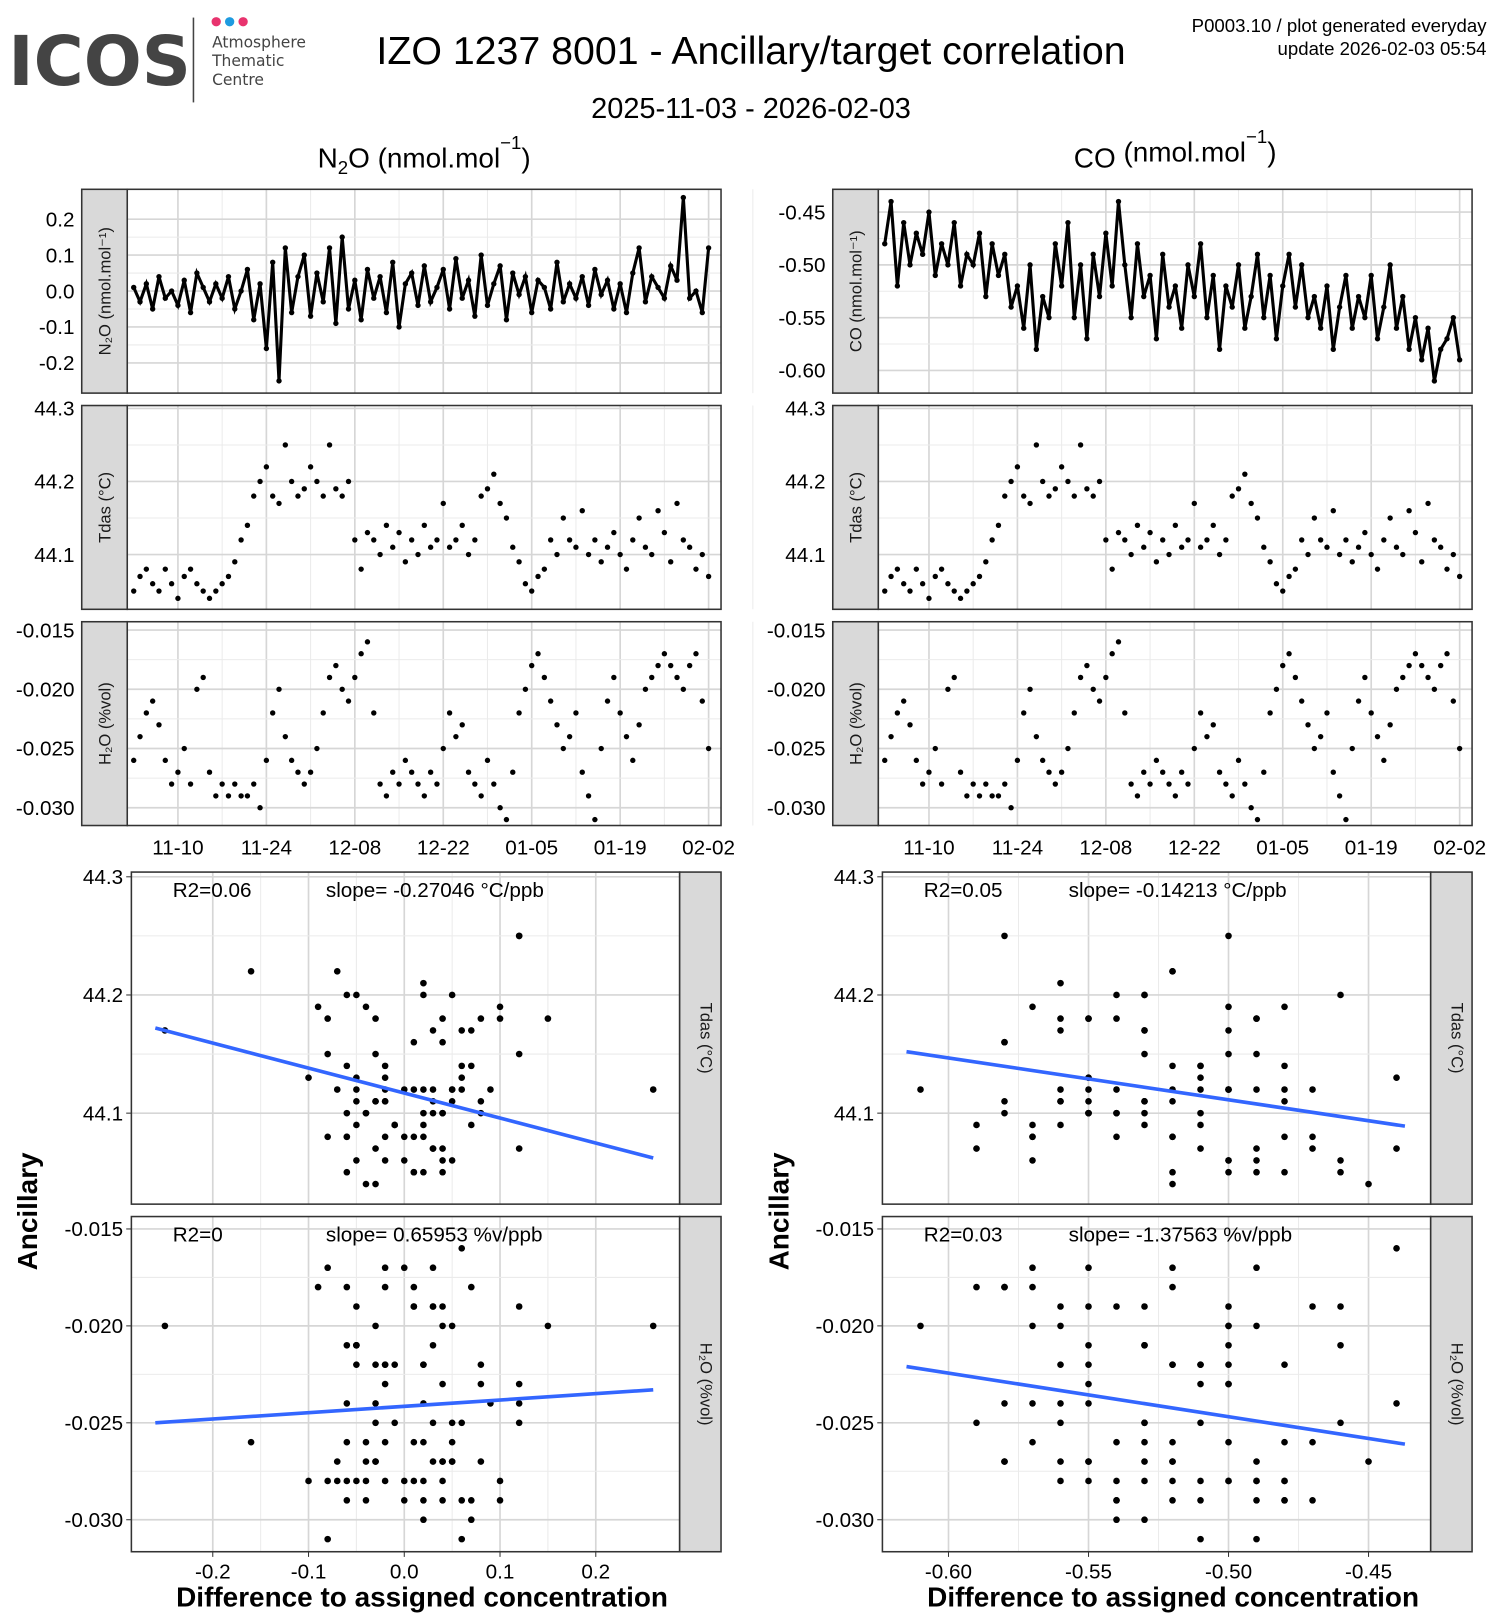  Describe the element at coordinates (1382, 48) in the screenshot. I see `meta-line-2: update 2026-02-03 05:54` at that location.